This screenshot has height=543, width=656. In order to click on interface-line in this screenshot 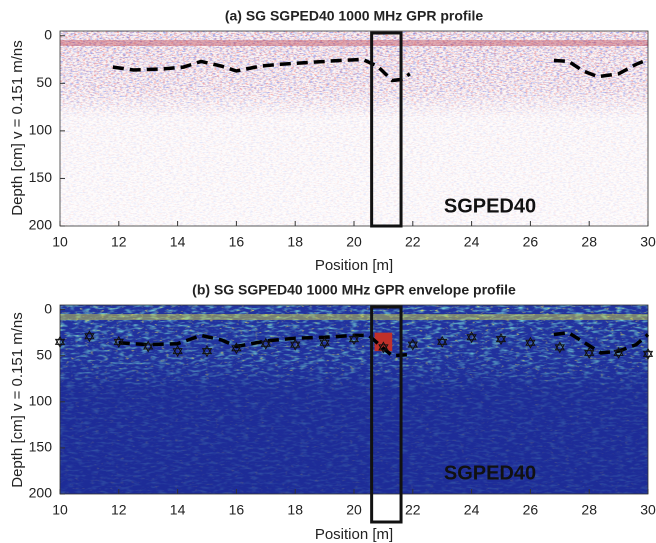, I will do `click(380, 70)`.